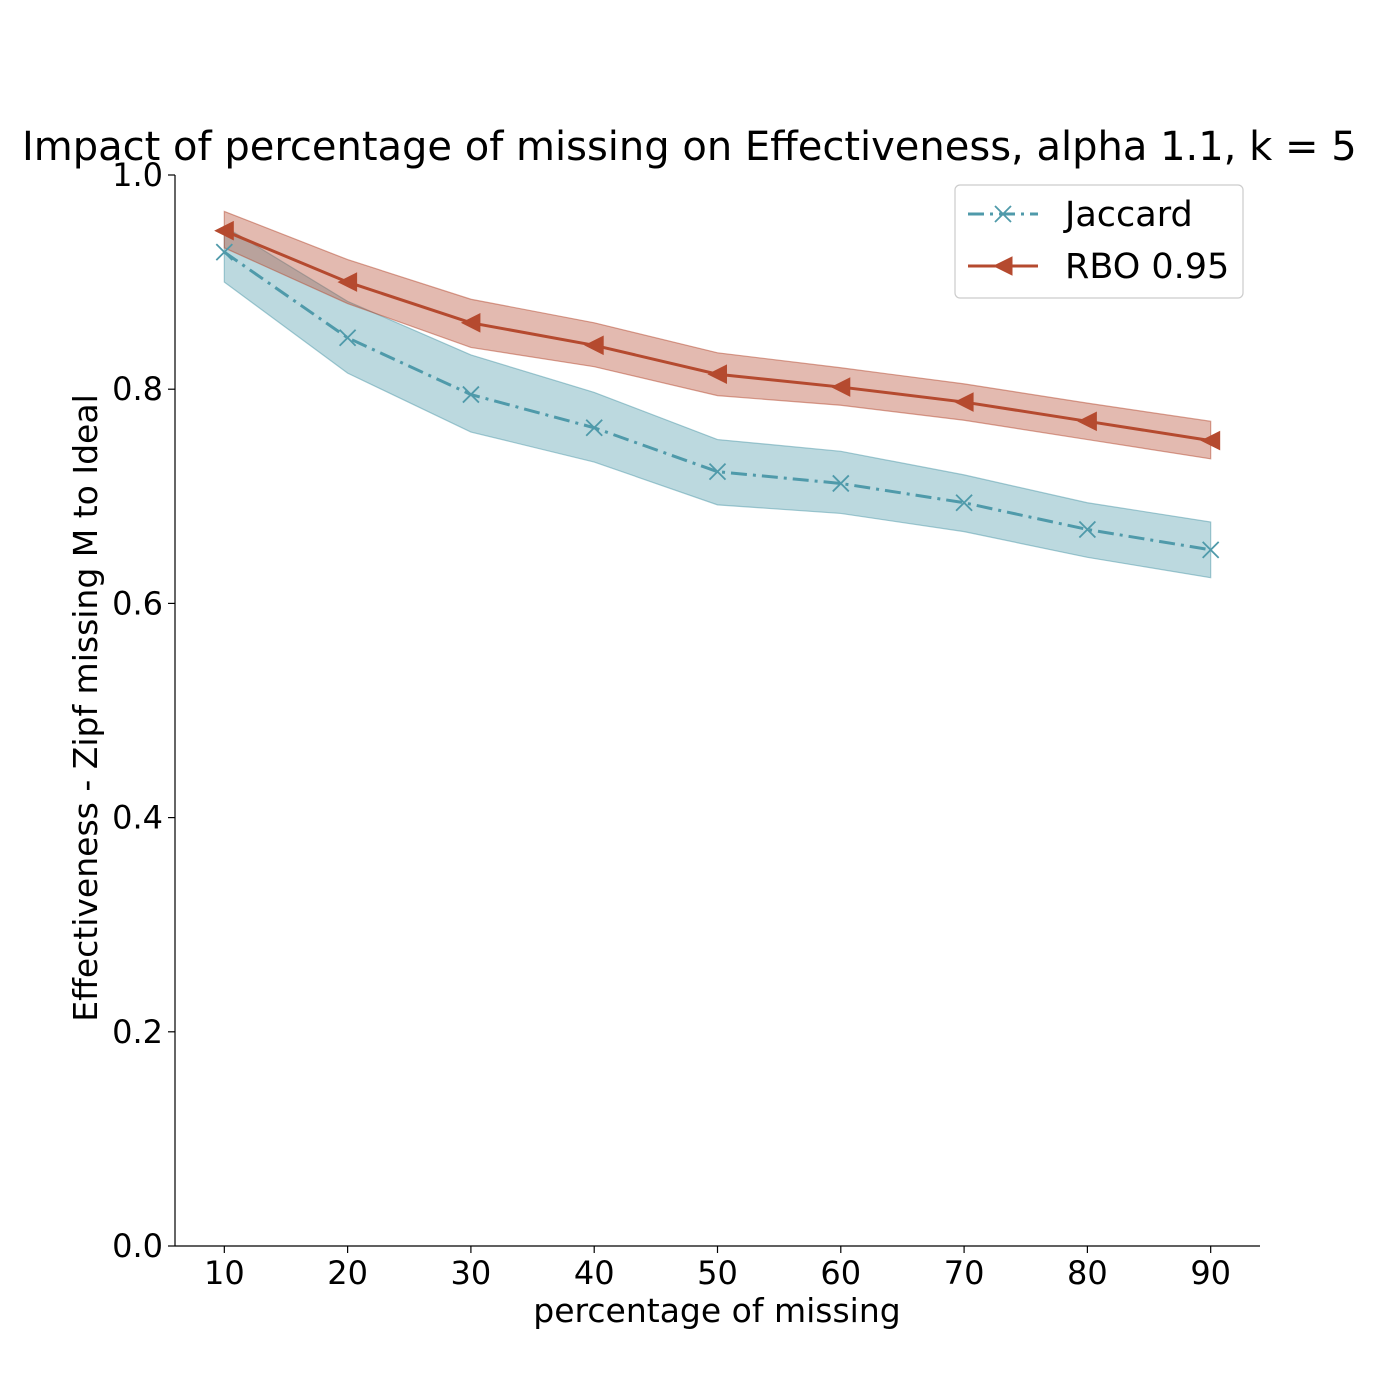  What do you see at coordinates (1087, 1273) in the screenshot?
I see `x-tick-label: 80` at bounding box center [1087, 1273].